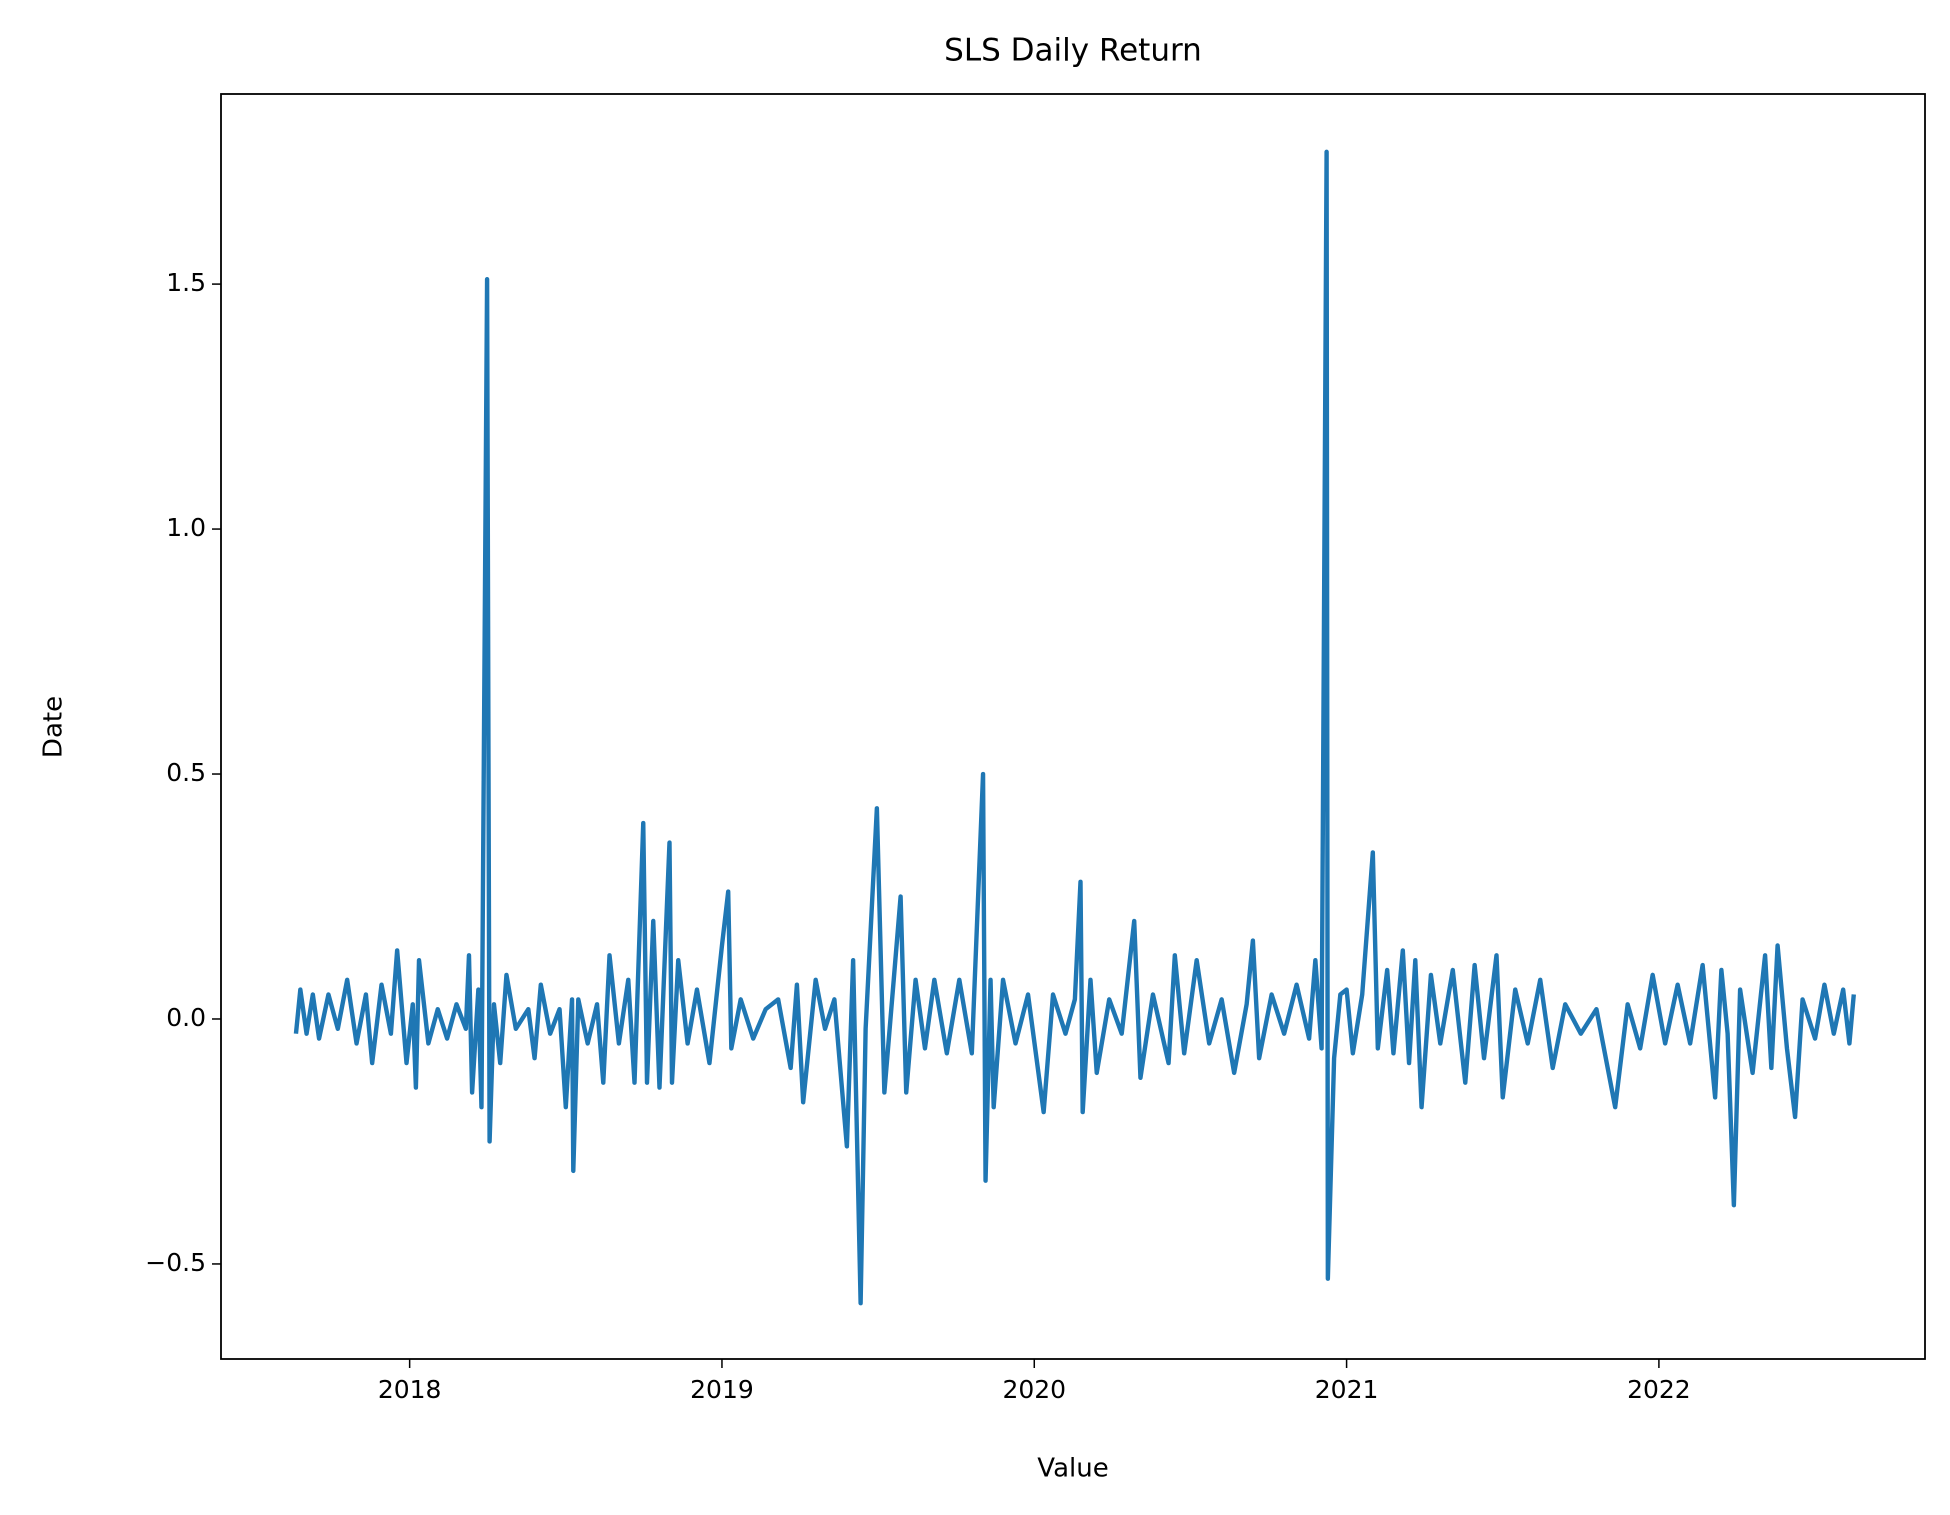 The height and width of the screenshot is (1515, 1950). I want to click on y-tick-label: 1.5, so click(186, 282).